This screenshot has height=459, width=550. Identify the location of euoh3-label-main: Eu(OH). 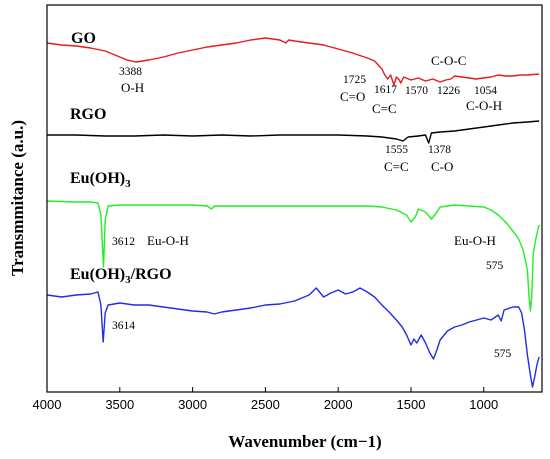
(97, 178).